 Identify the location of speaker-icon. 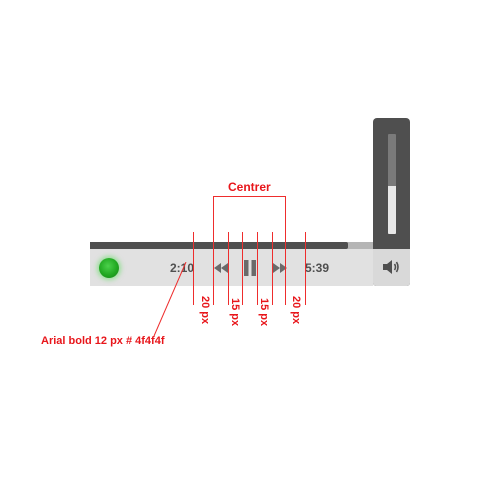
(391, 267).